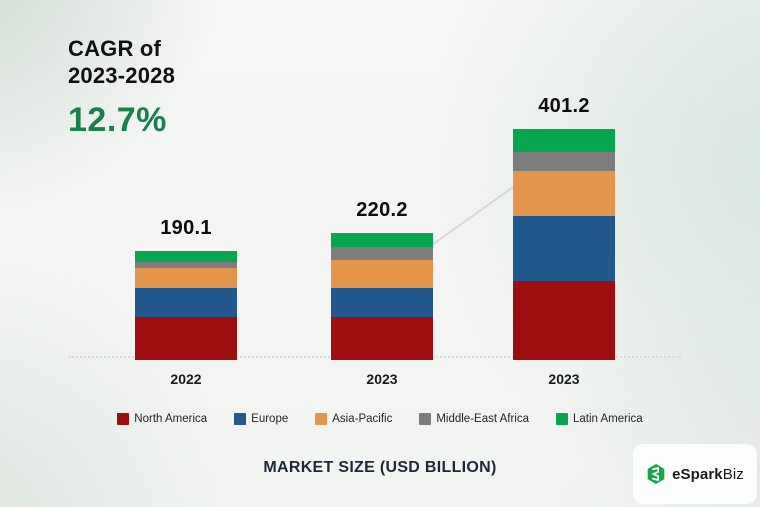 Image resolution: width=760 pixels, height=507 pixels. What do you see at coordinates (321, 419) in the screenshot?
I see `legend-swatch-asia-pacific` at bounding box center [321, 419].